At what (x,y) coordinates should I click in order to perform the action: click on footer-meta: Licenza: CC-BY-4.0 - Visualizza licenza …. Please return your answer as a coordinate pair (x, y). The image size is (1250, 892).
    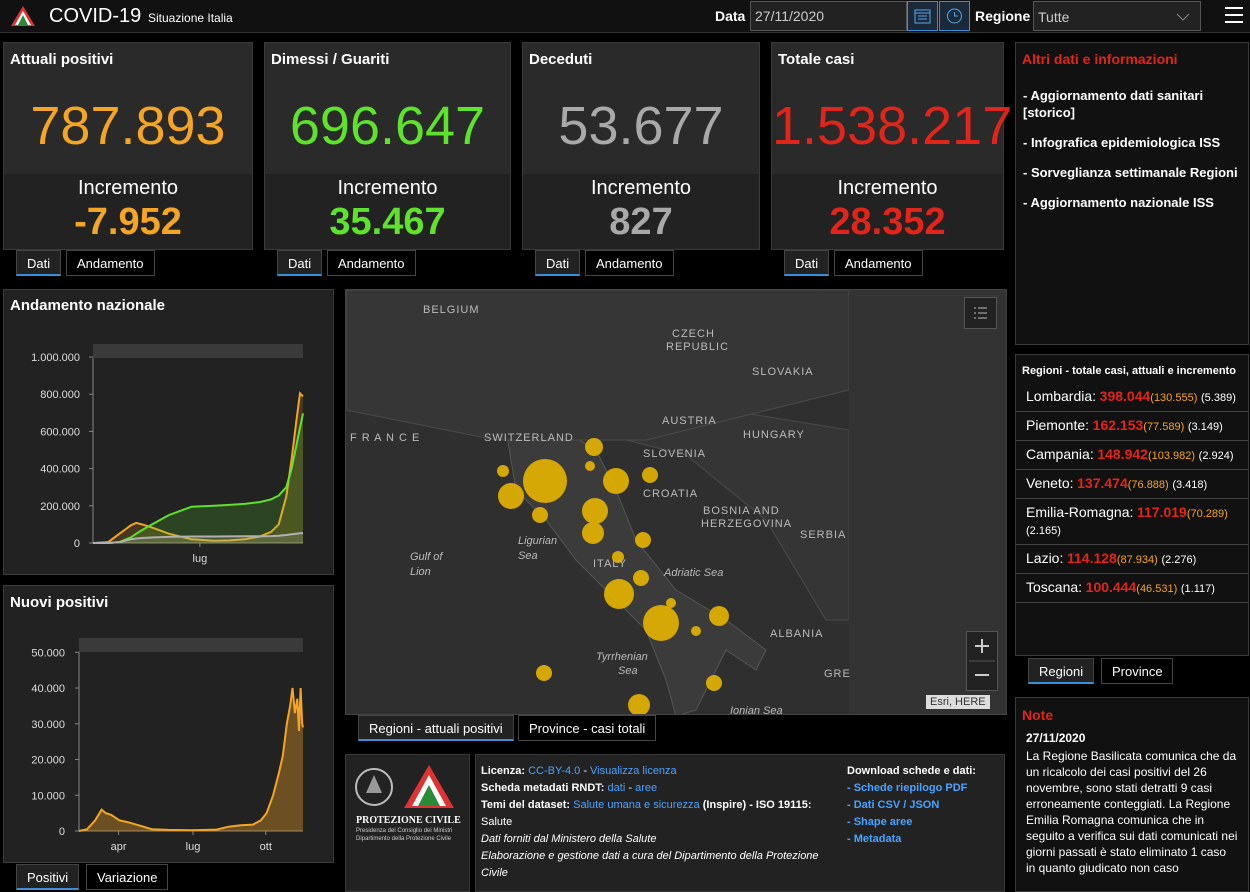
    Looking at the image, I should click on (661, 822).